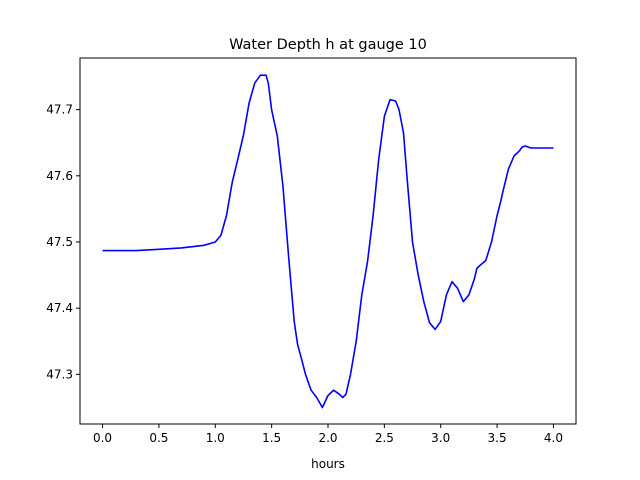 Image resolution: width=640 pixels, height=480 pixels. I want to click on x-tick-label: 1.5, so click(271, 438).